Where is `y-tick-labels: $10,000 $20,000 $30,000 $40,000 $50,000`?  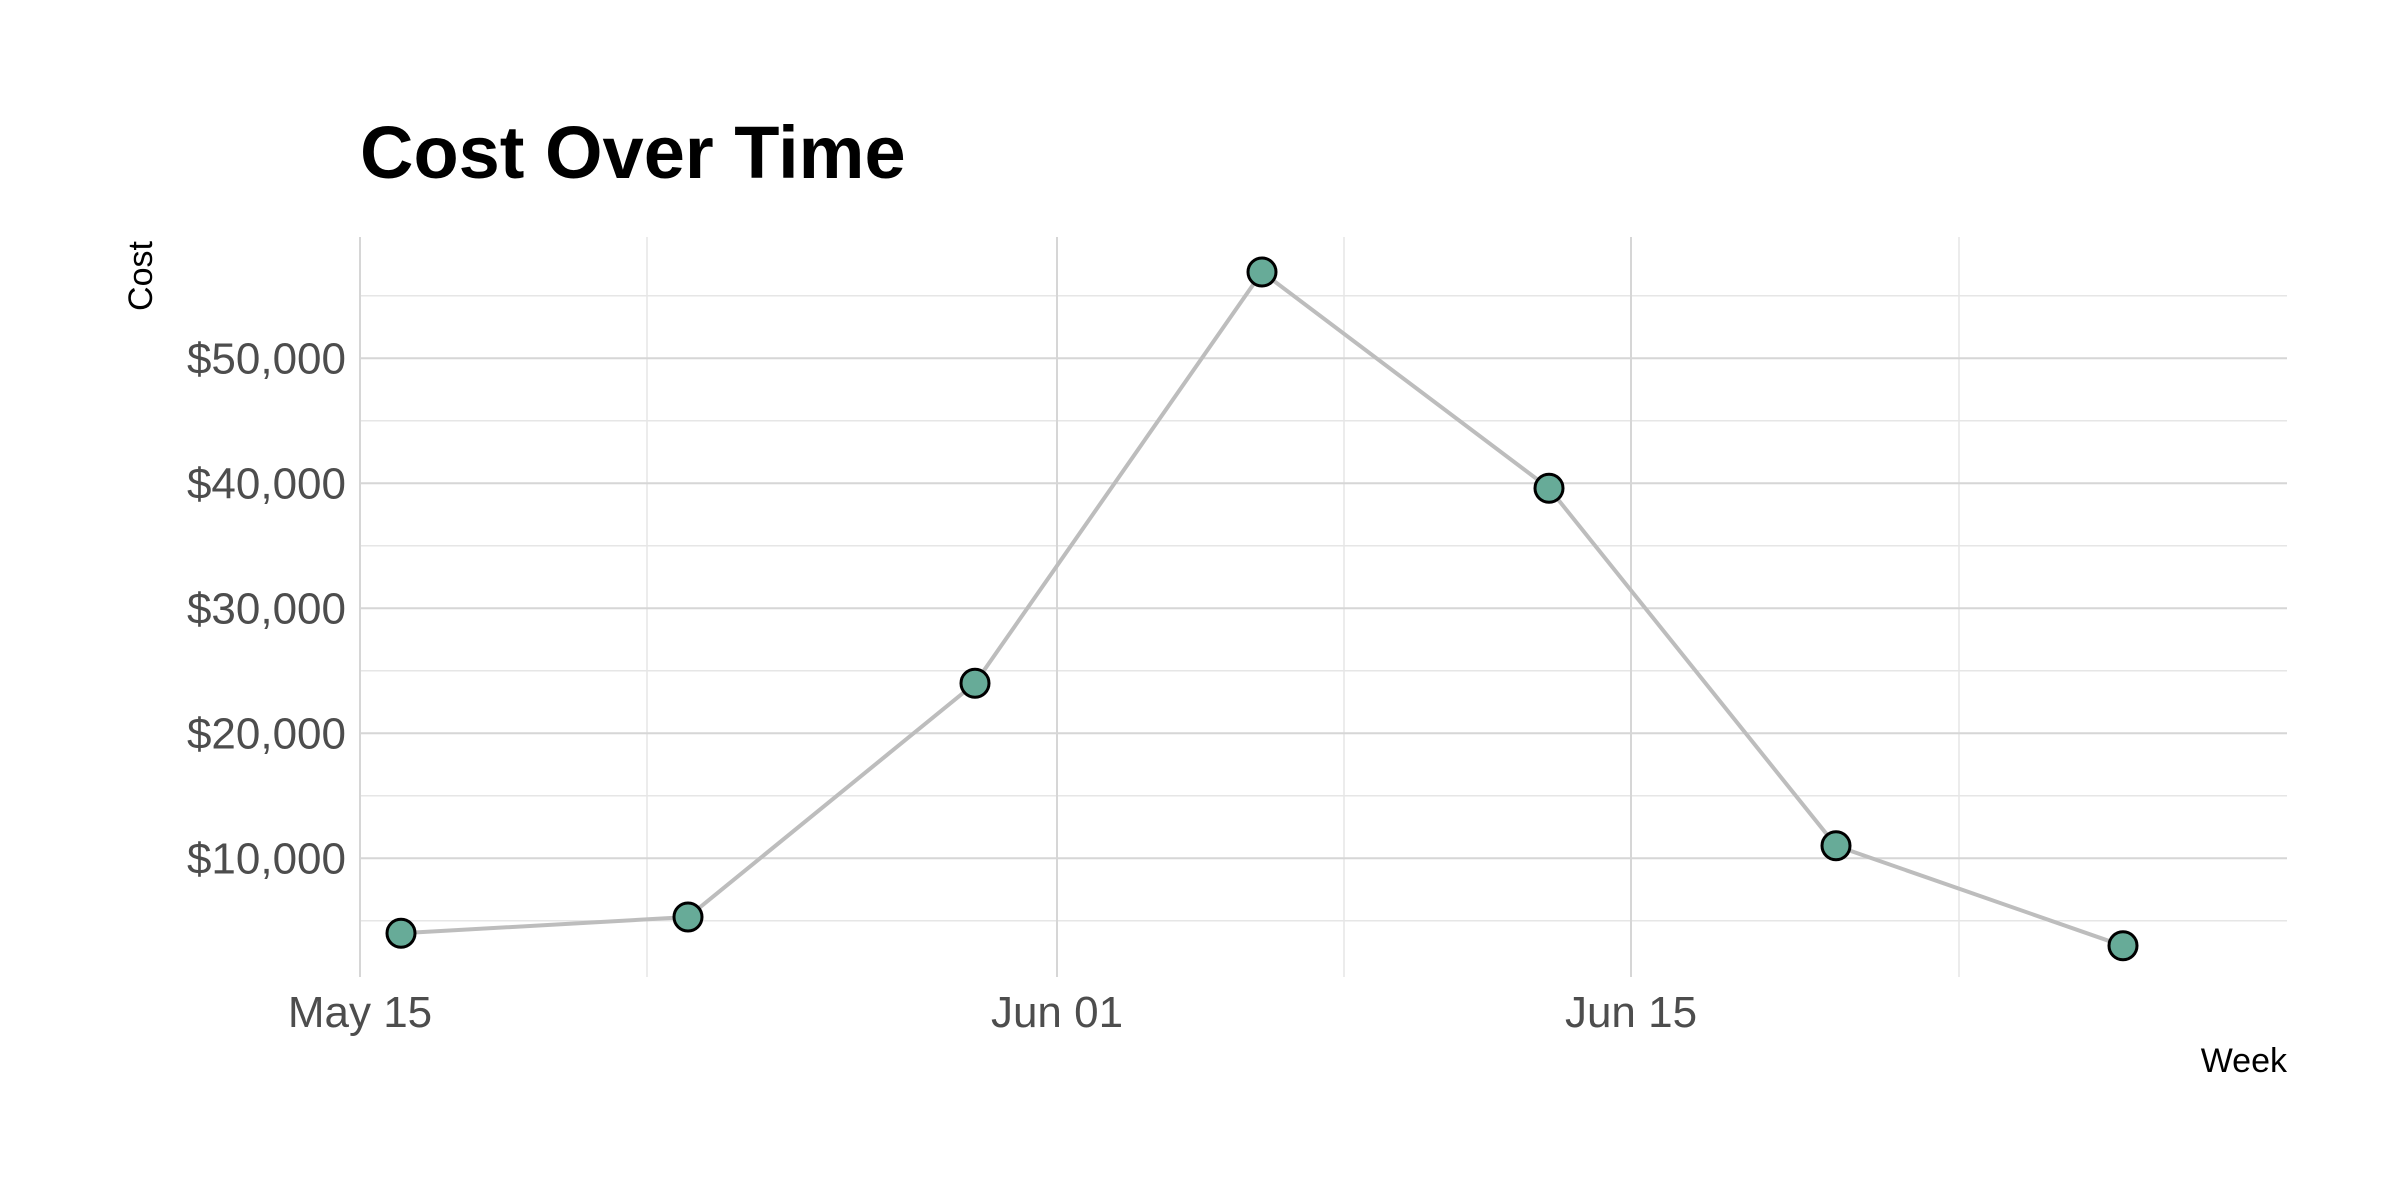 y-tick-labels: $10,000 $20,000 $30,000 $40,000 $50,000 is located at coordinates (266, 608).